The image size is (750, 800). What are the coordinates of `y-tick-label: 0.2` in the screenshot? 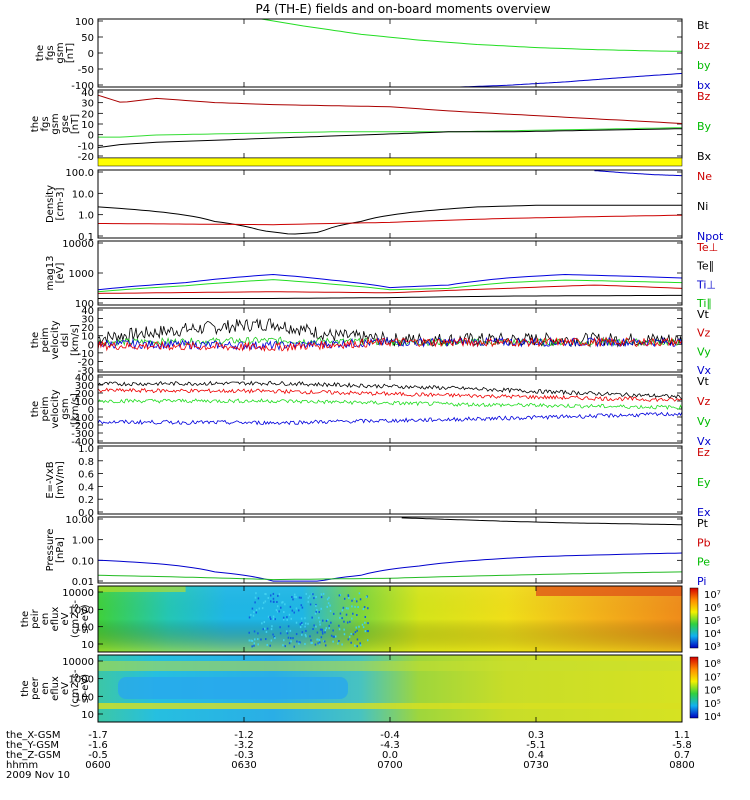 It's located at (86, 500).